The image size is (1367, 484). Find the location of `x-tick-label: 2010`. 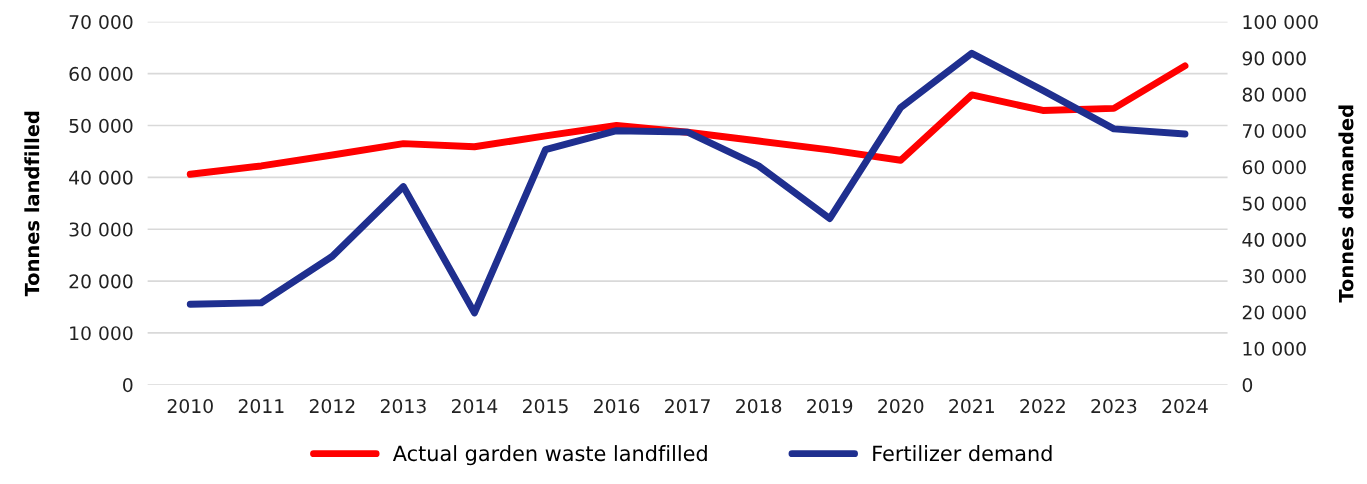

x-tick-label: 2010 is located at coordinates (190, 406).